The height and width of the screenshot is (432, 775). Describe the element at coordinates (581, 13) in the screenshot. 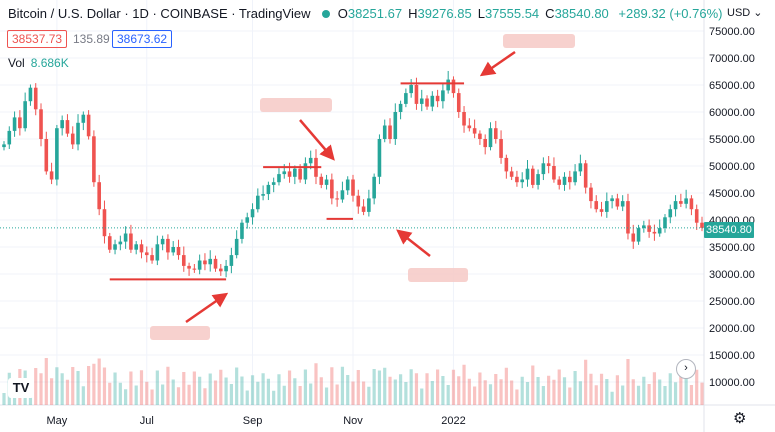

I see `ohlc-value-c: 38540.80` at that location.